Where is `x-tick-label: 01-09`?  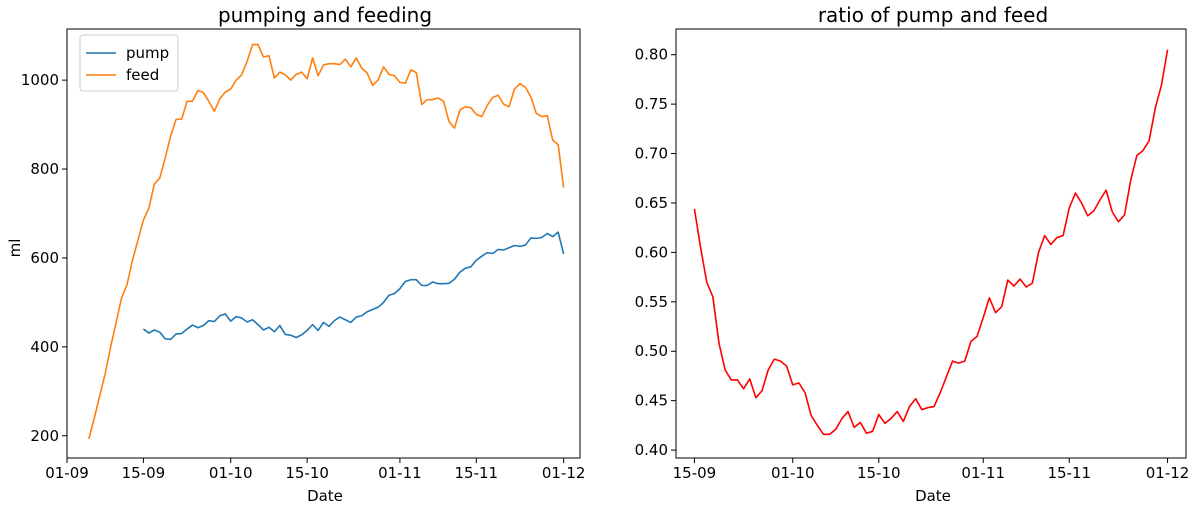
x-tick-label: 01-09 is located at coordinates (67, 473).